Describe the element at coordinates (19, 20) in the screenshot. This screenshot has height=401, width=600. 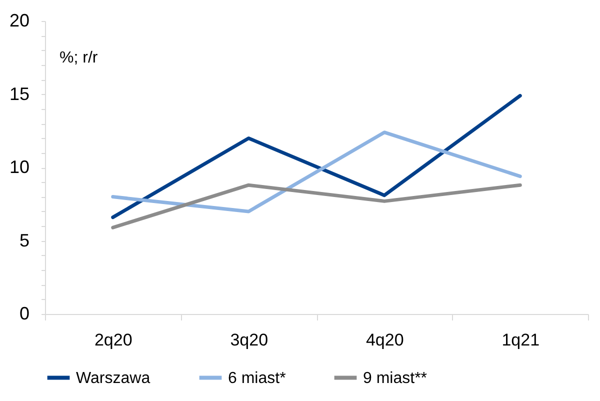
I see `y-tick-label: 20` at that location.